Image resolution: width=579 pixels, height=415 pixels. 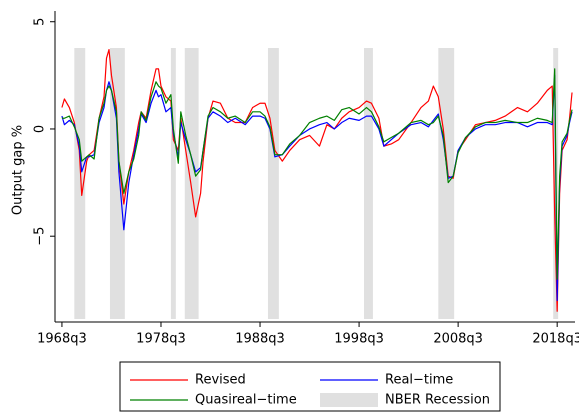 What do you see at coordinates (359, 339) in the screenshot?
I see `x-tick-label: 1998q3` at bounding box center [359, 339].